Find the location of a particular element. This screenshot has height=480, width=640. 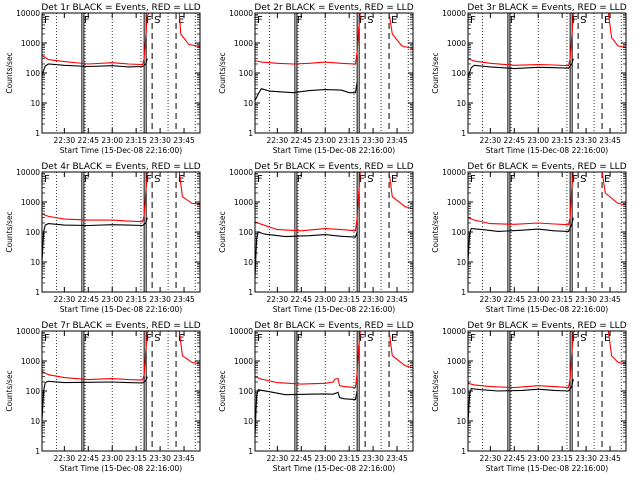

panel-title: Det 2r BLACK = Events, RED = LLD is located at coordinates (333, 8).